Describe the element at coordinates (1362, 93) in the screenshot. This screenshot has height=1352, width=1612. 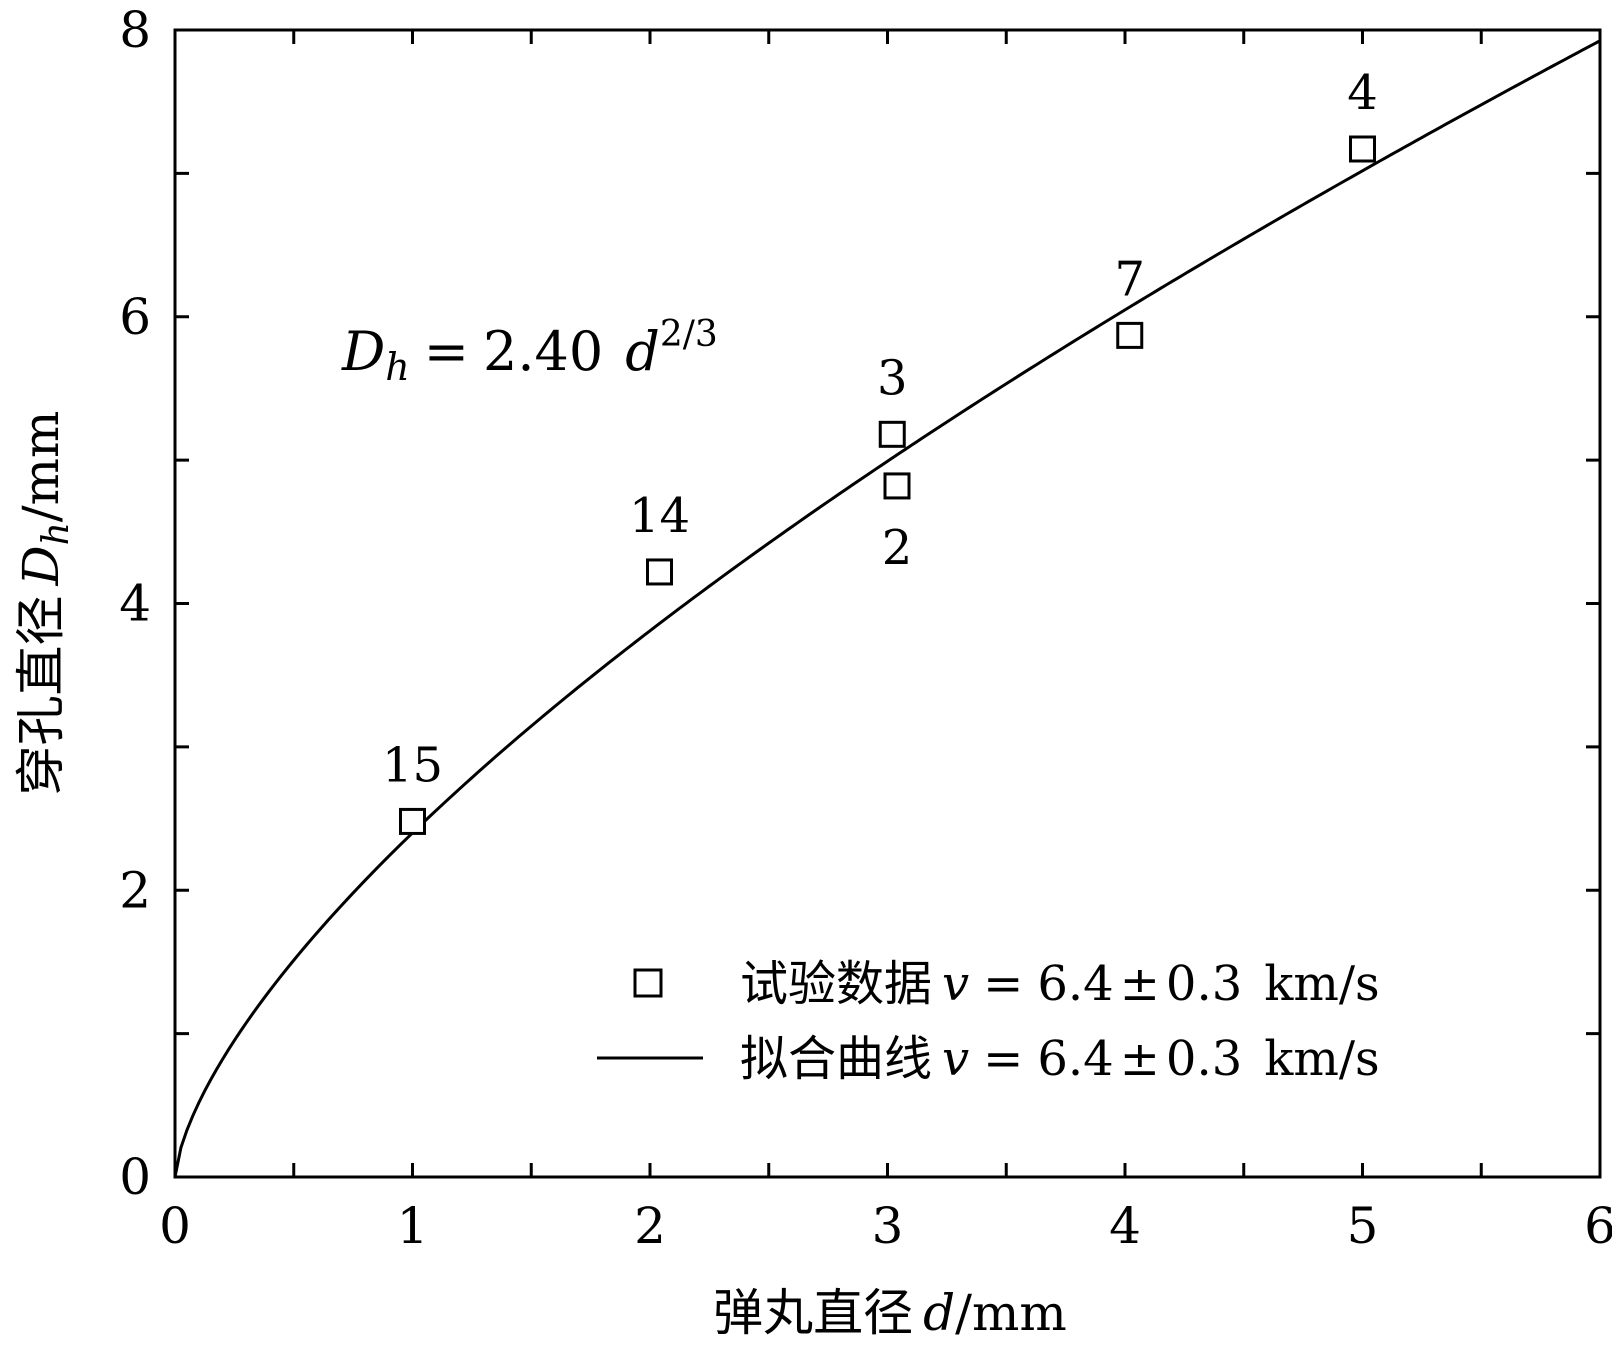
I see `data-point-label: 4` at that location.